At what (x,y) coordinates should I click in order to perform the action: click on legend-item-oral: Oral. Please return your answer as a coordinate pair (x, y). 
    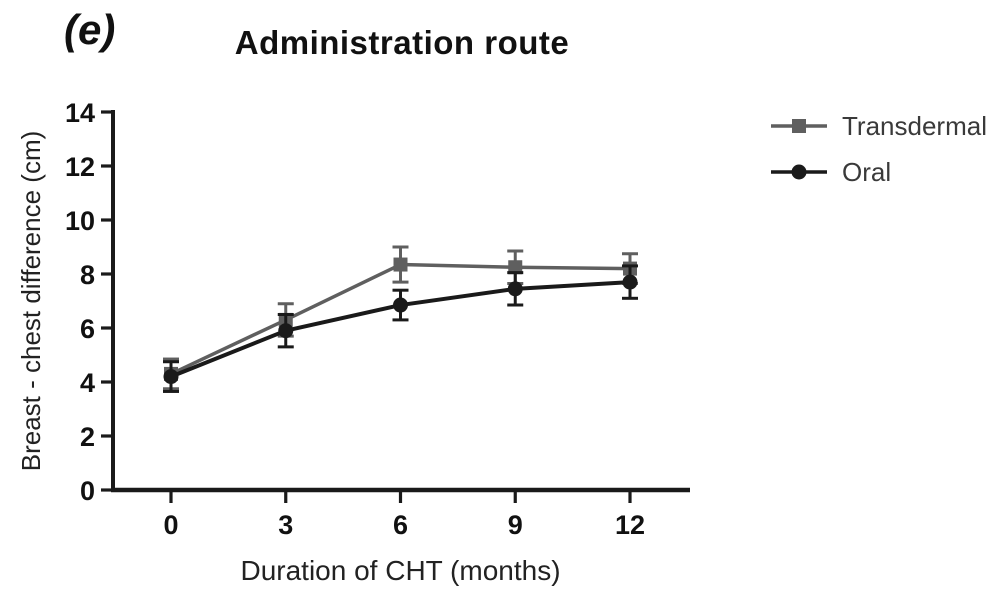
    Looking at the image, I should click on (878, 171).